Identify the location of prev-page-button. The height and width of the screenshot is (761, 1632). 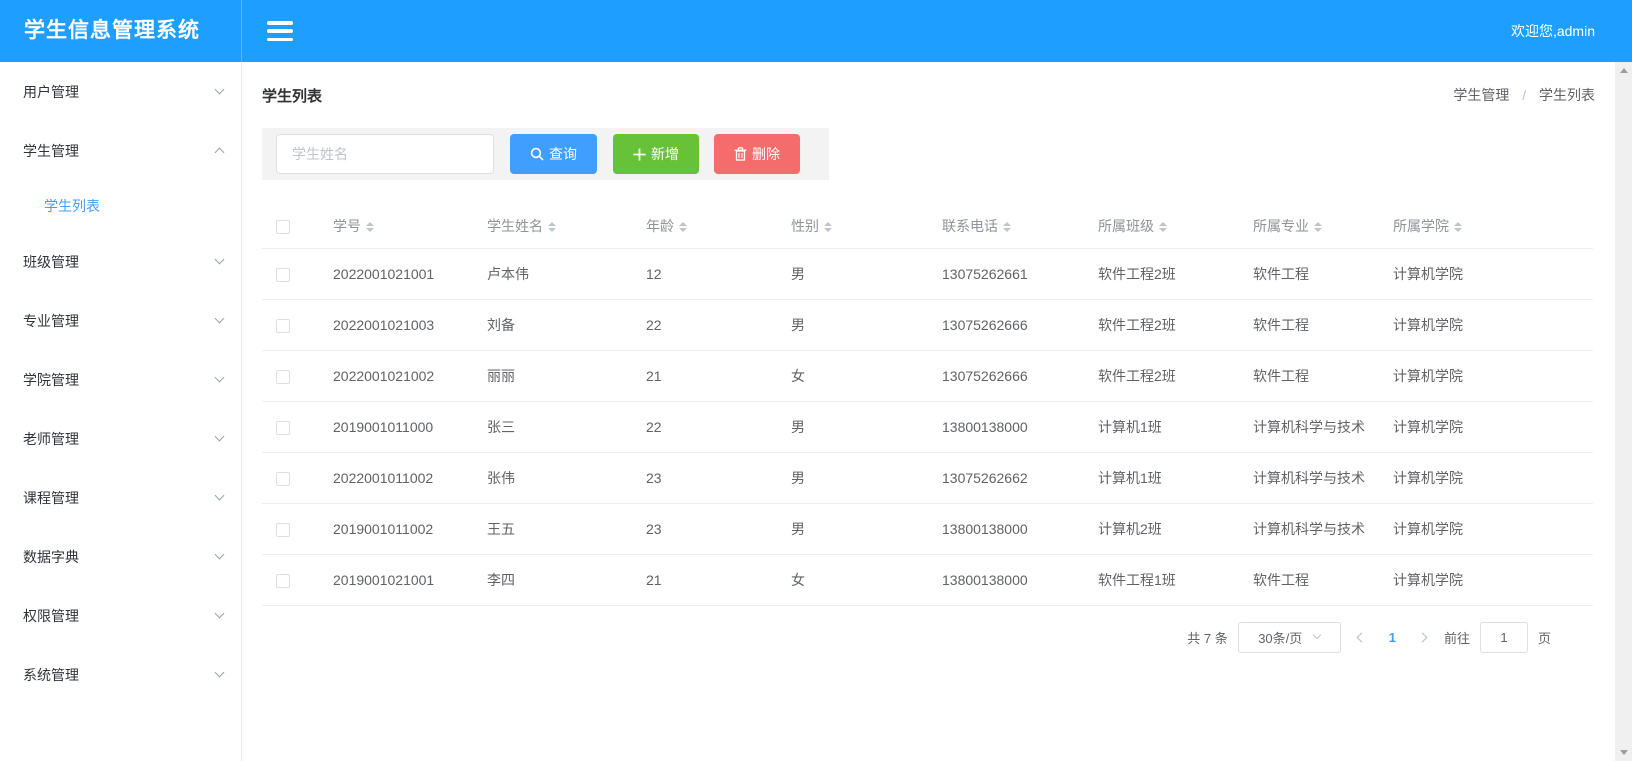
(1362, 637).